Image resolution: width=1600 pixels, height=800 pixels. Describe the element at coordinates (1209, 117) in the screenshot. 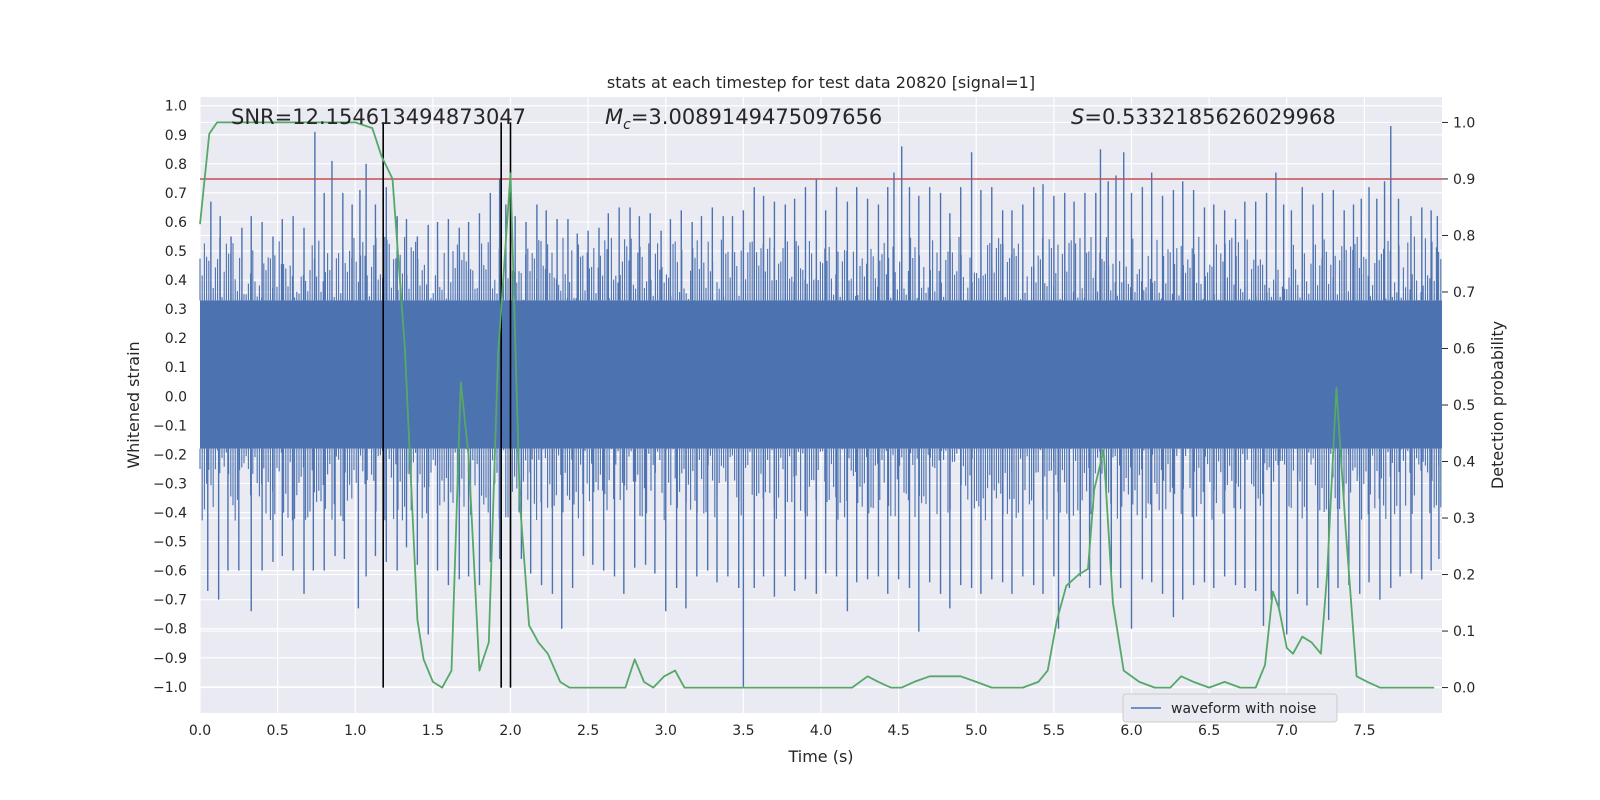

I see `s-value: =0.5332185626029968` at that location.